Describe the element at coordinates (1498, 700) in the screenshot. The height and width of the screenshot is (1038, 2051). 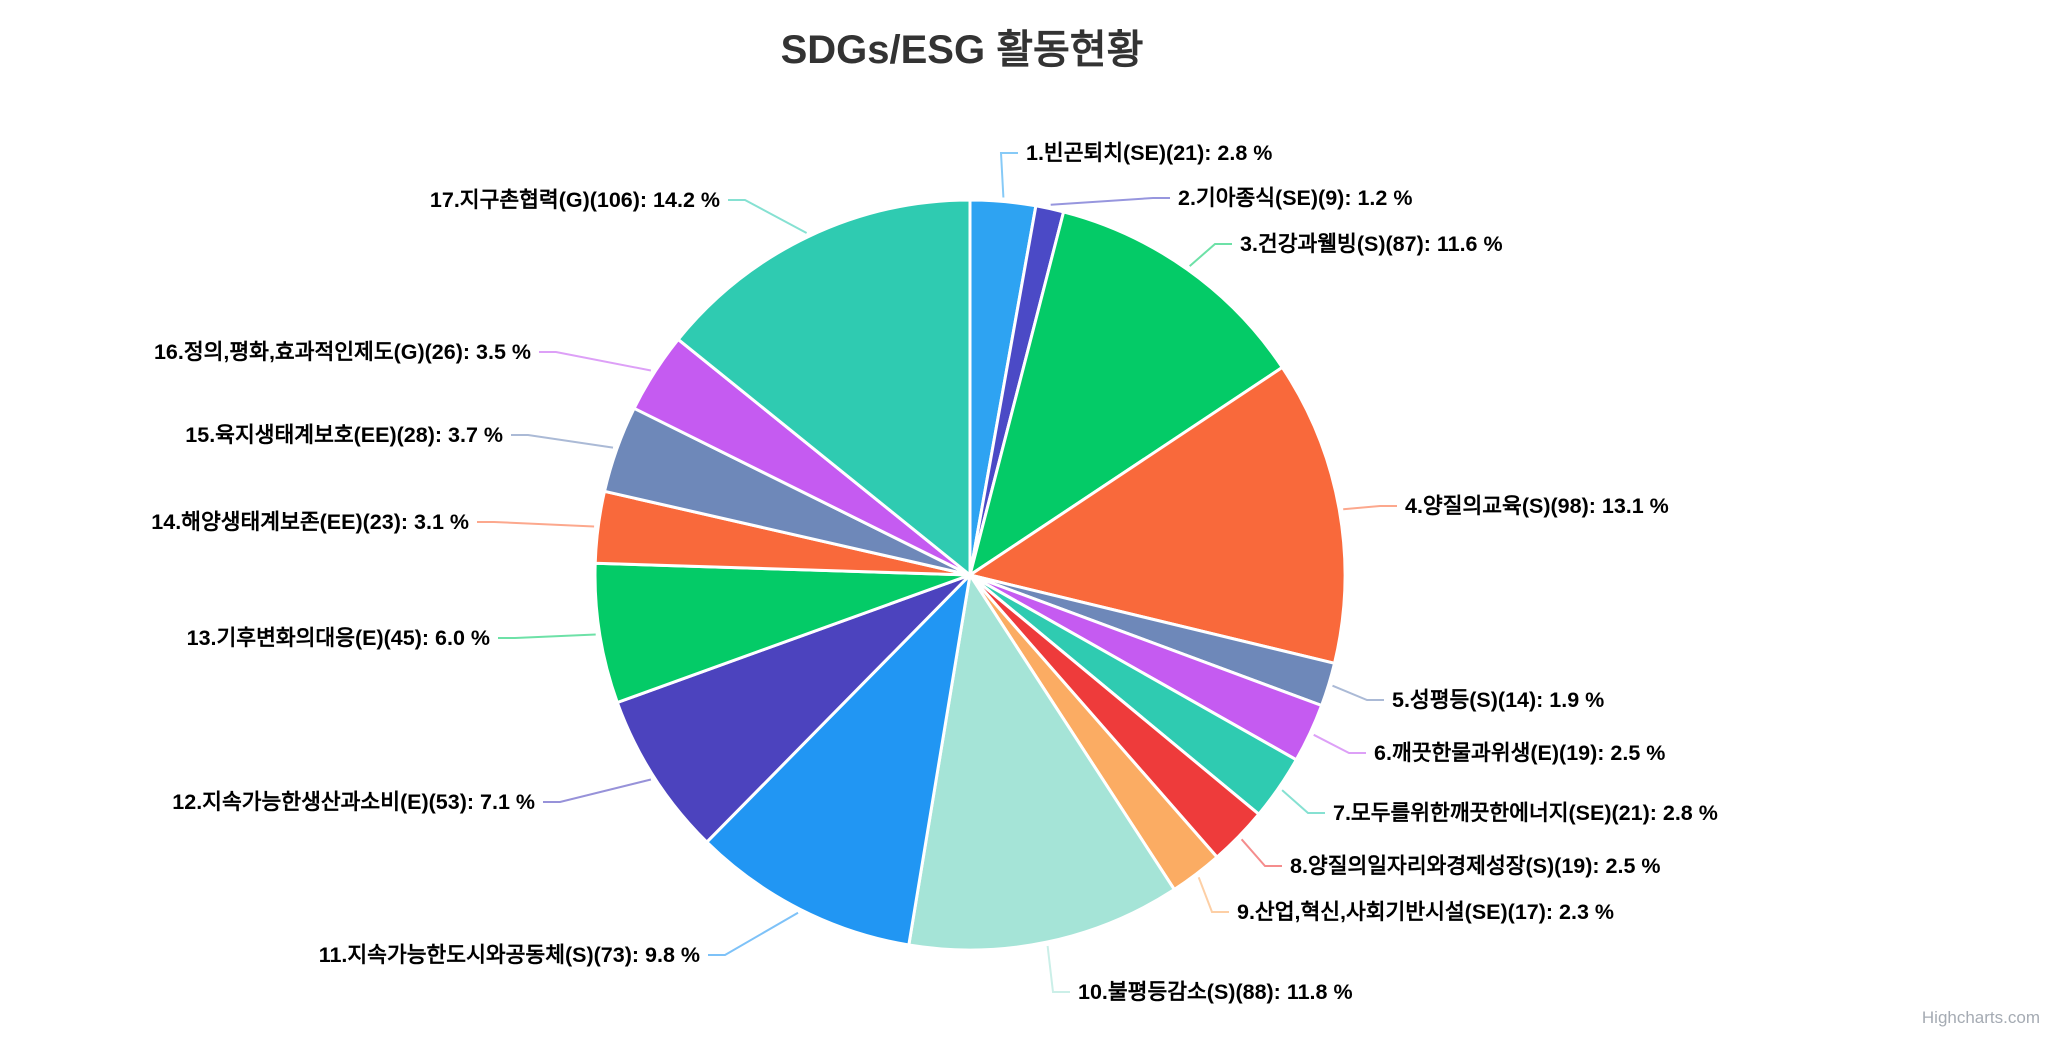
I see `slice-label-5: 5.성평등(S)(14): 1.9 %` at that location.